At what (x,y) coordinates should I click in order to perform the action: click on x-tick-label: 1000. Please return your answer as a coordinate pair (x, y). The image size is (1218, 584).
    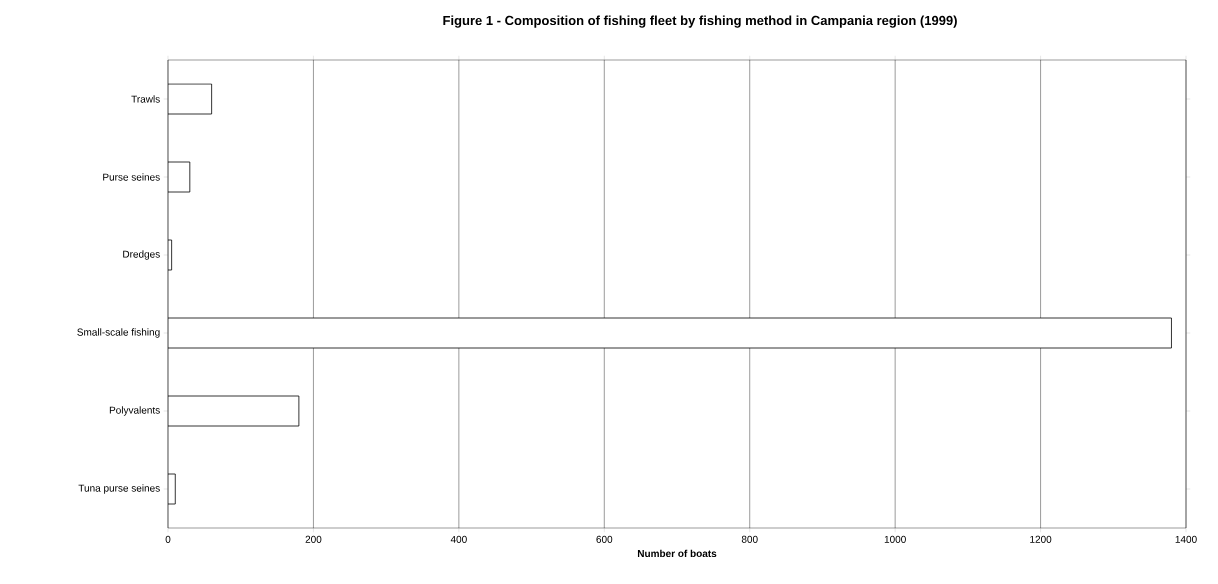
    Looking at the image, I should click on (895, 539).